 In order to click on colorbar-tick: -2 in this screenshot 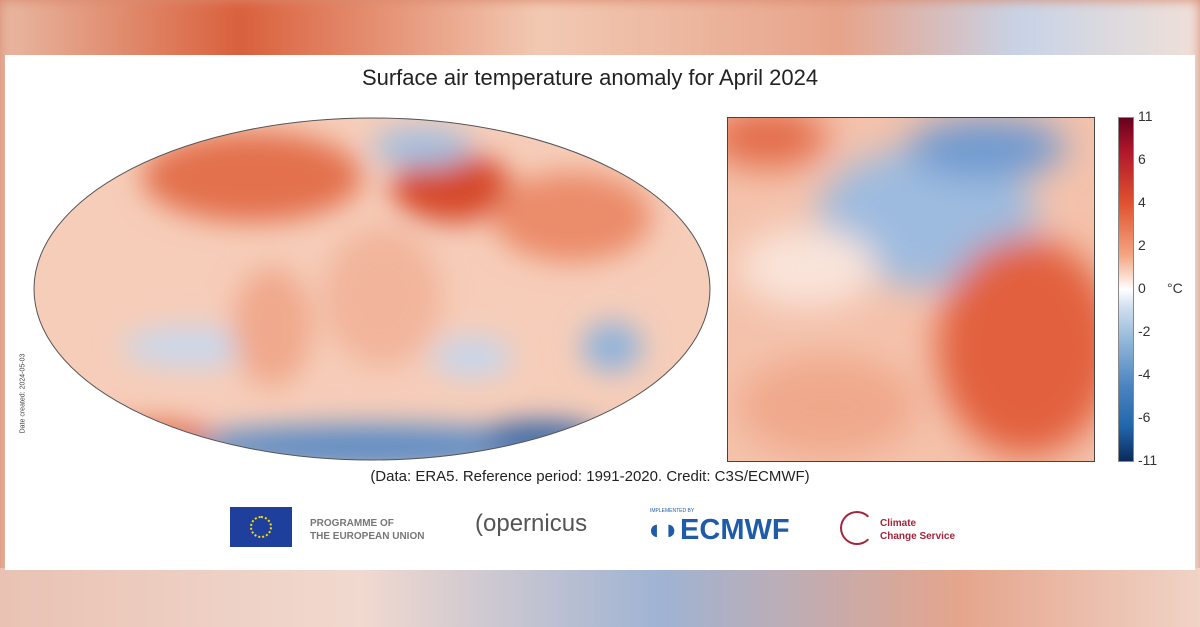, I will do `click(1144, 331)`.